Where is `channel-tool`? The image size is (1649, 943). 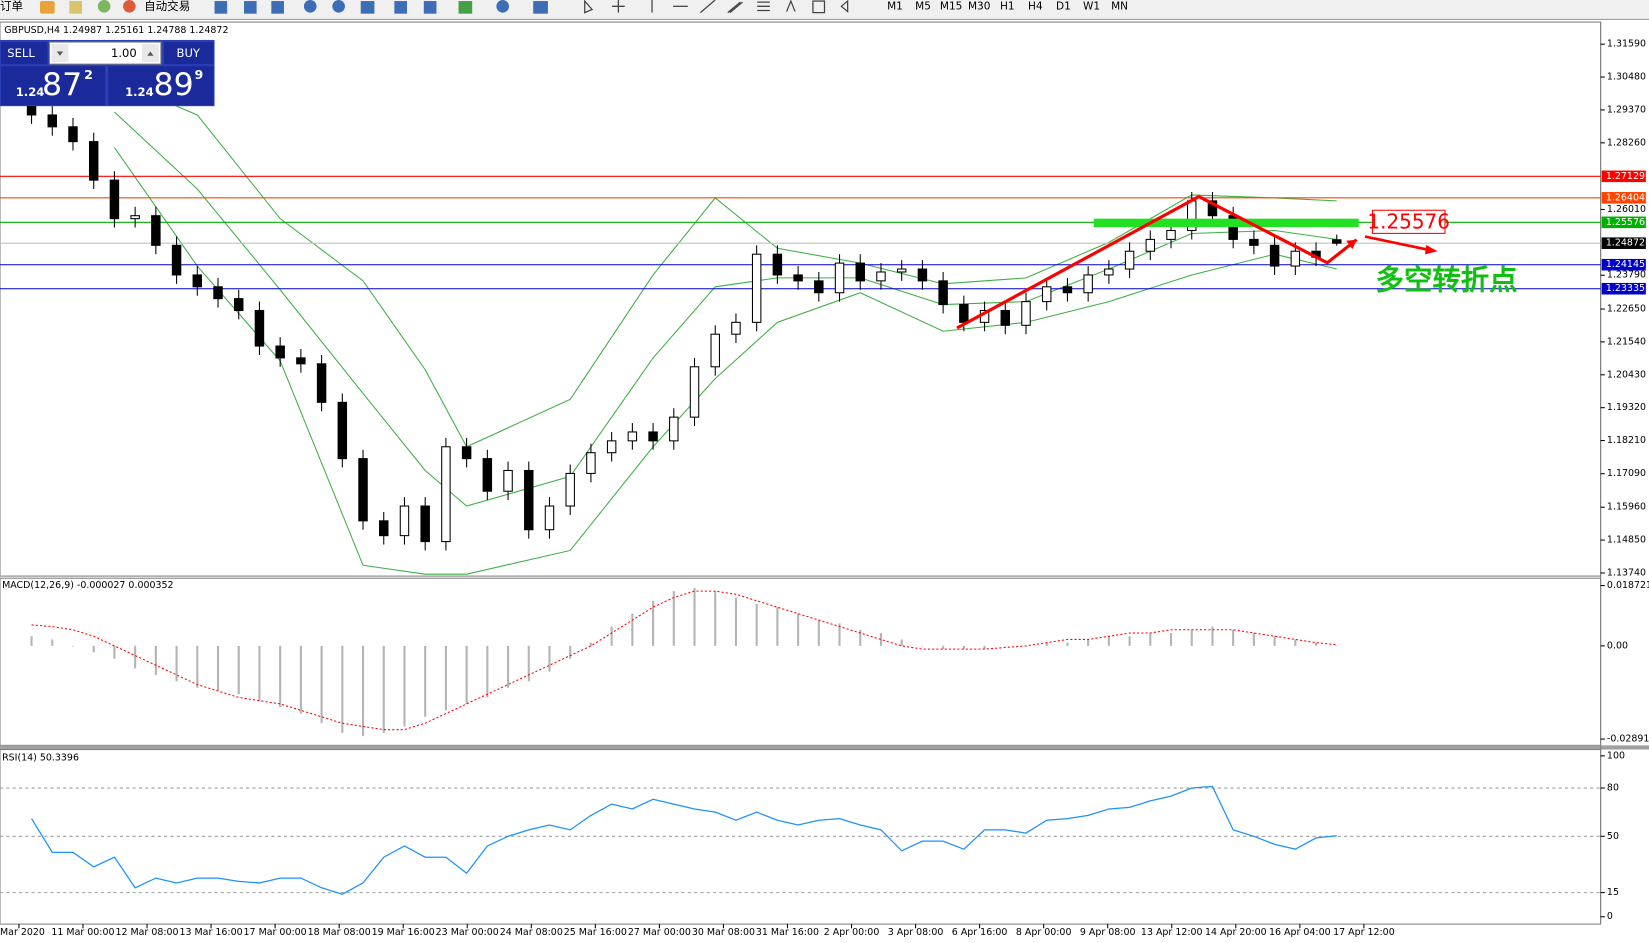 channel-tool is located at coordinates (735, 7).